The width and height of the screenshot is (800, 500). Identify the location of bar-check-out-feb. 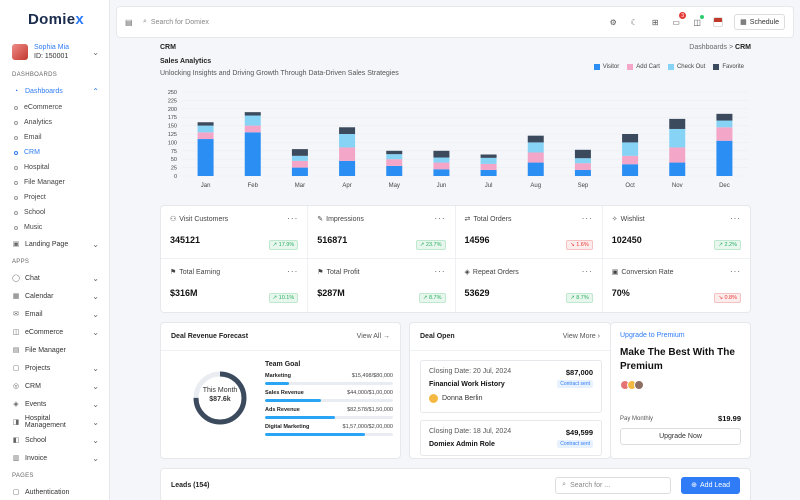
(252, 120).